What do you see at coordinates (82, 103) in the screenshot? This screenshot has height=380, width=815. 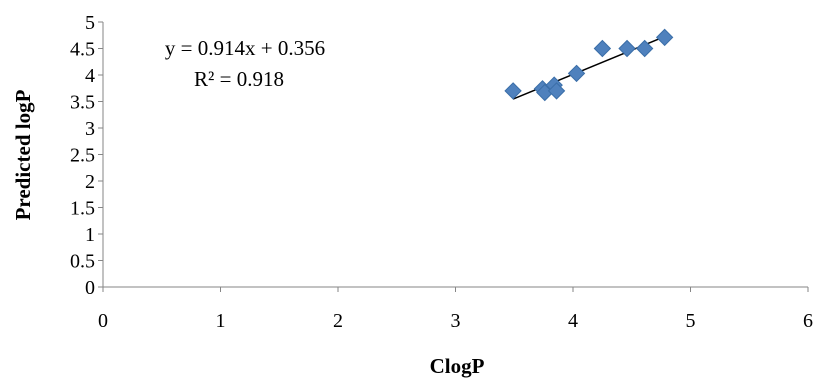 I see `y-tick-label: 3.5` at bounding box center [82, 103].